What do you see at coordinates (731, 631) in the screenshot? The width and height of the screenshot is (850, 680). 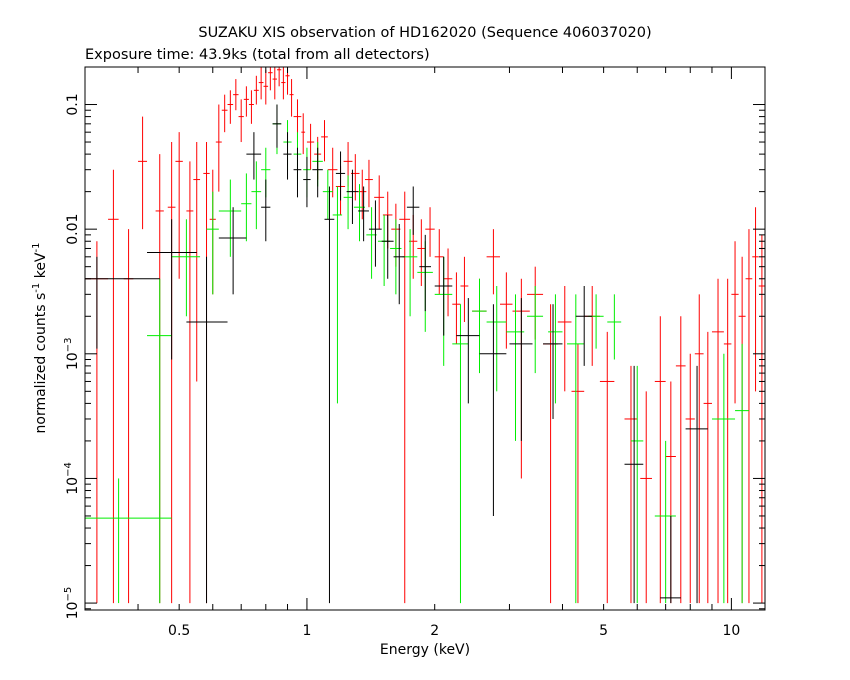 I see `x-tick-label: 10` at bounding box center [731, 631].